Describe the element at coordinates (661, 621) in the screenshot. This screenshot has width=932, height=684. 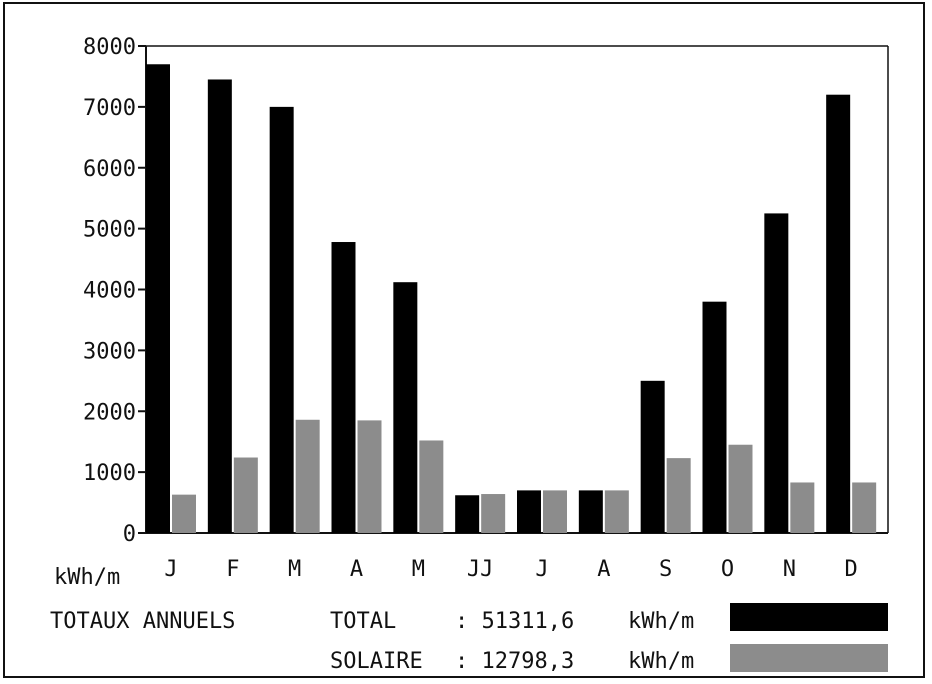
I see `total-unit: kWh/m` at that location.